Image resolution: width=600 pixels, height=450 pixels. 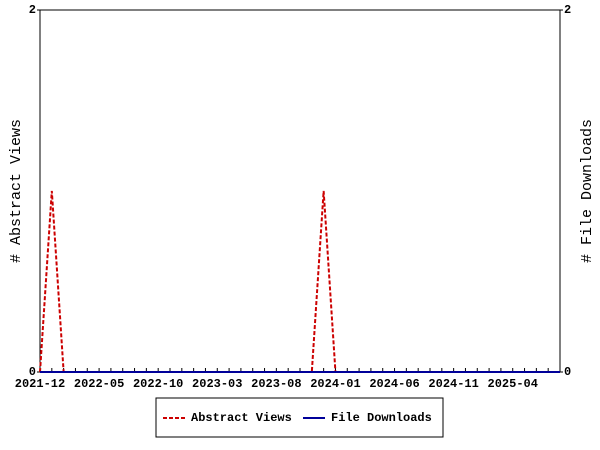 I want to click on y2-tick-label: 2, so click(x=567, y=10).